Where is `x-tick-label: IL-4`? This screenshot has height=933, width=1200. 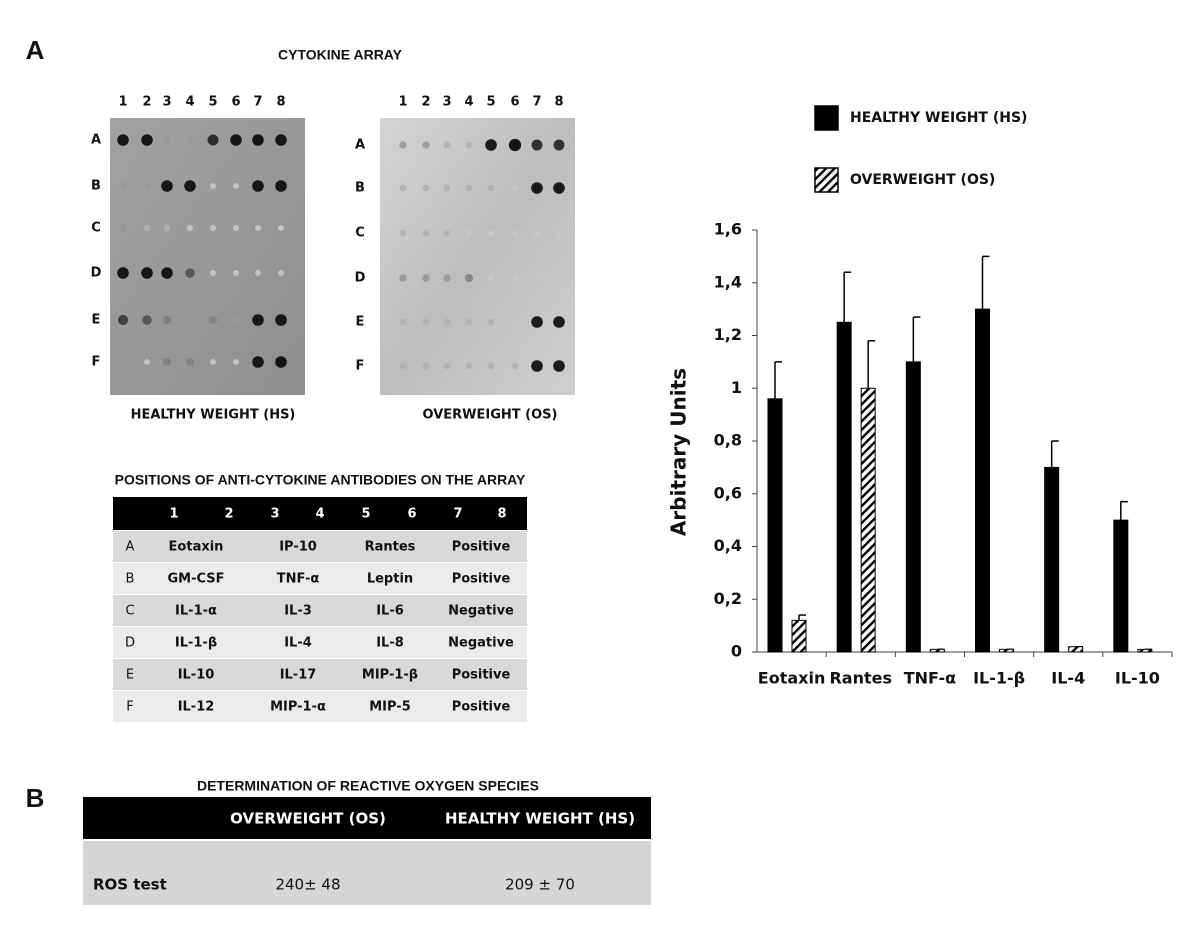
x-tick-label: IL-4 is located at coordinates (1068, 678).